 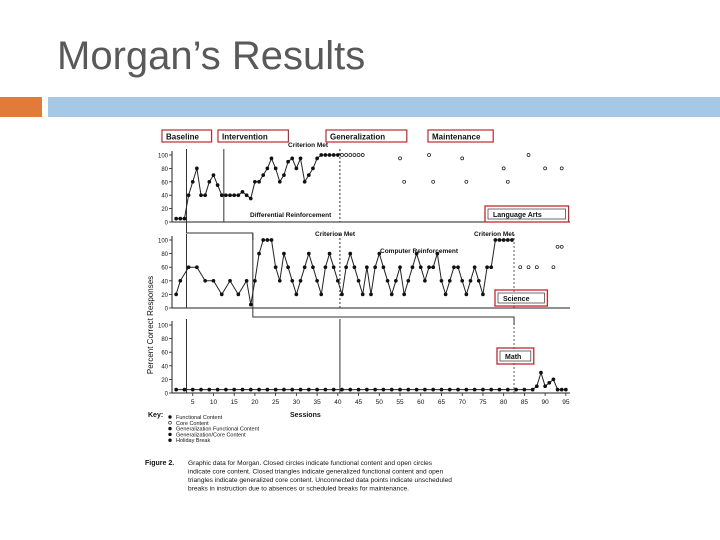 I want to click on key-item: Generalization/Core Content, so click(x=211, y=435).